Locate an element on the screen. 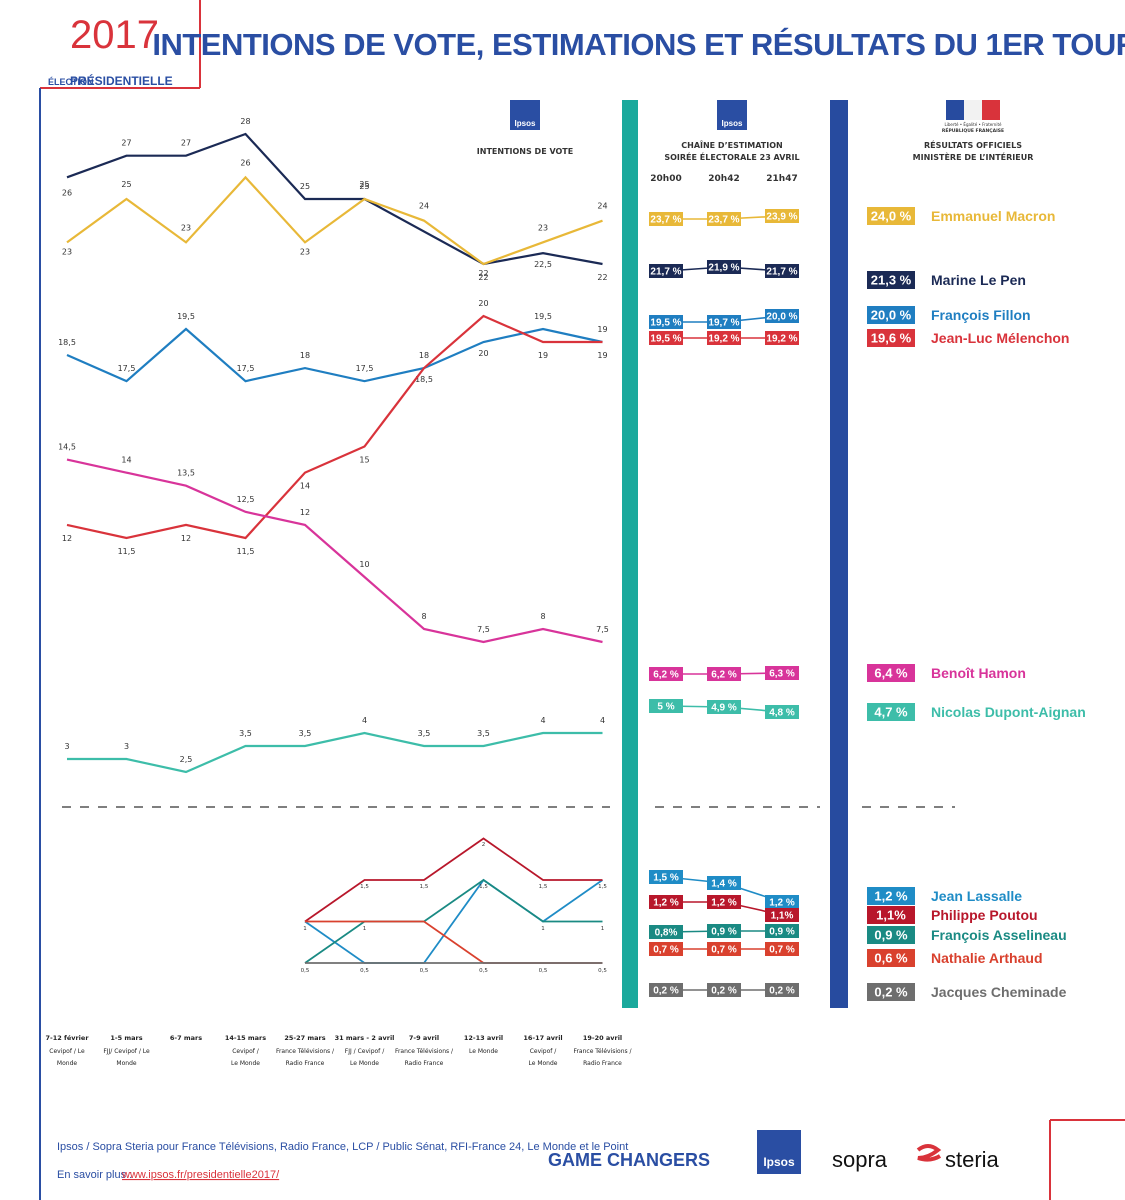 The height and width of the screenshot is (1200, 1125). data-label: 3,5 is located at coordinates (305, 733).